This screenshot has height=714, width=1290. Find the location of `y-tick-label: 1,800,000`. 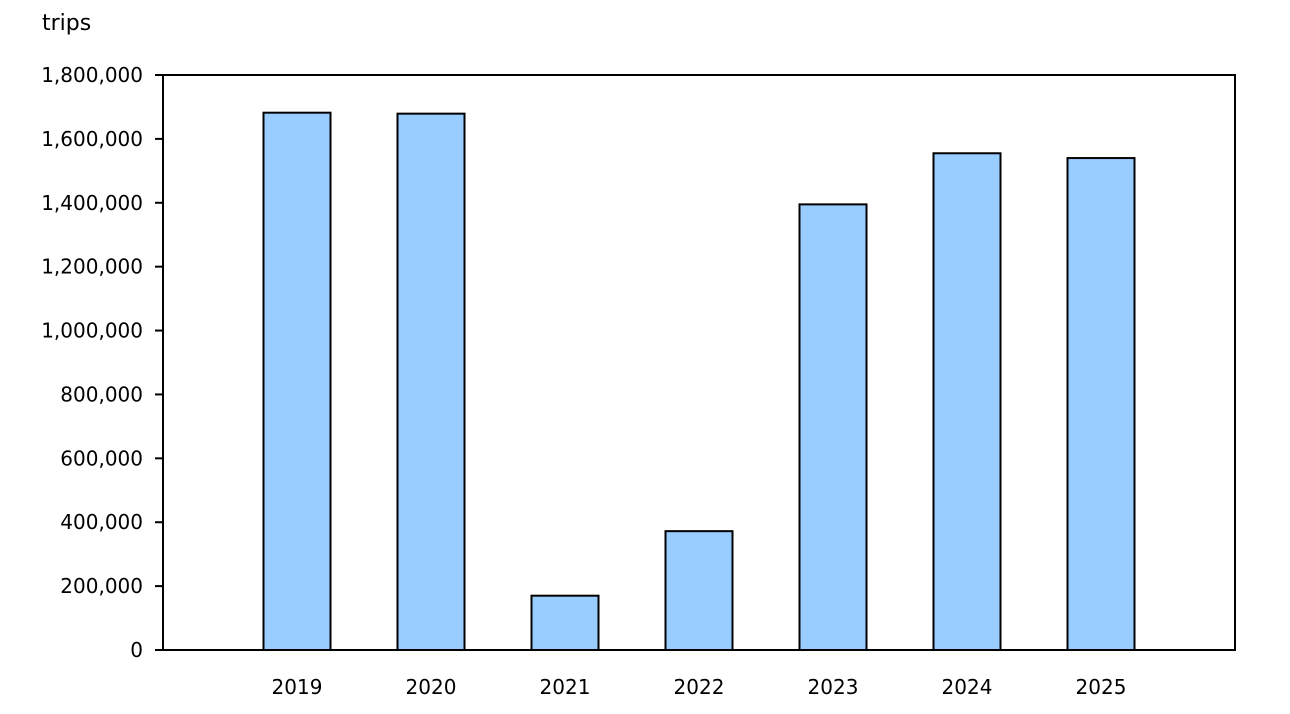

y-tick-label: 1,800,000 is located at coordinates (92, 75).